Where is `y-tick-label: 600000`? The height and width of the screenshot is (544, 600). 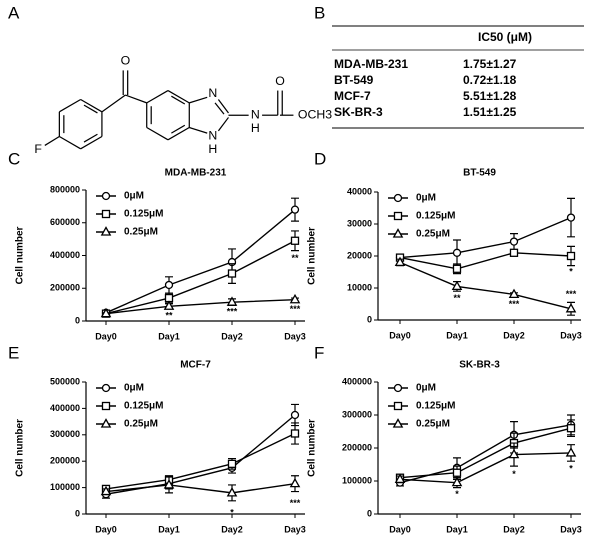 y-tick-label: 600000 is located at coordinates (65, 222).